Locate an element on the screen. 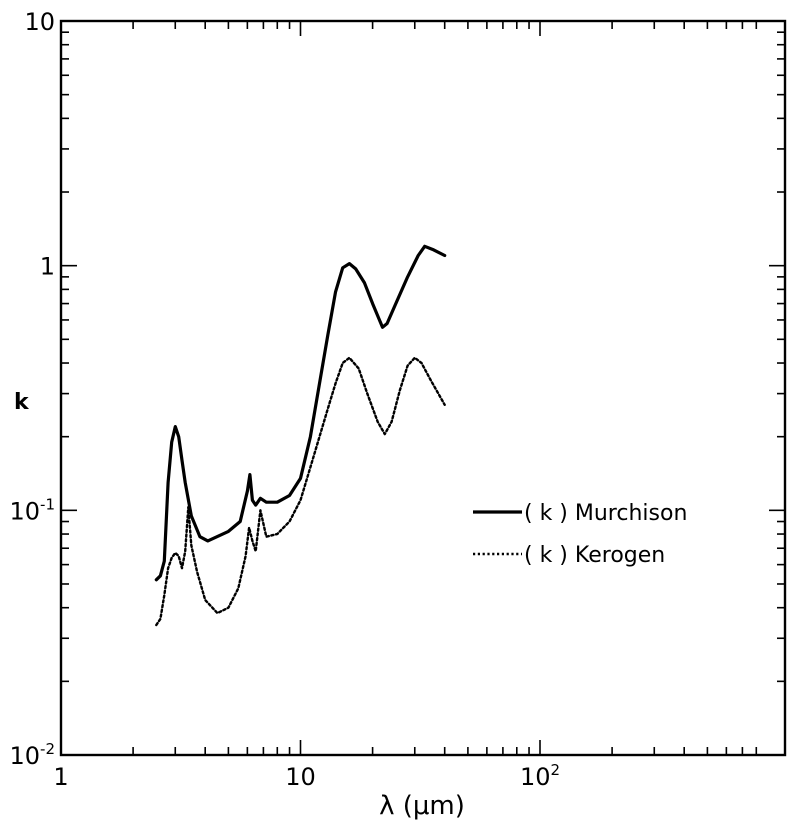 This screenshot has height=827, width=789. x-tick-label: 1 is located at coordinates (60, 777).